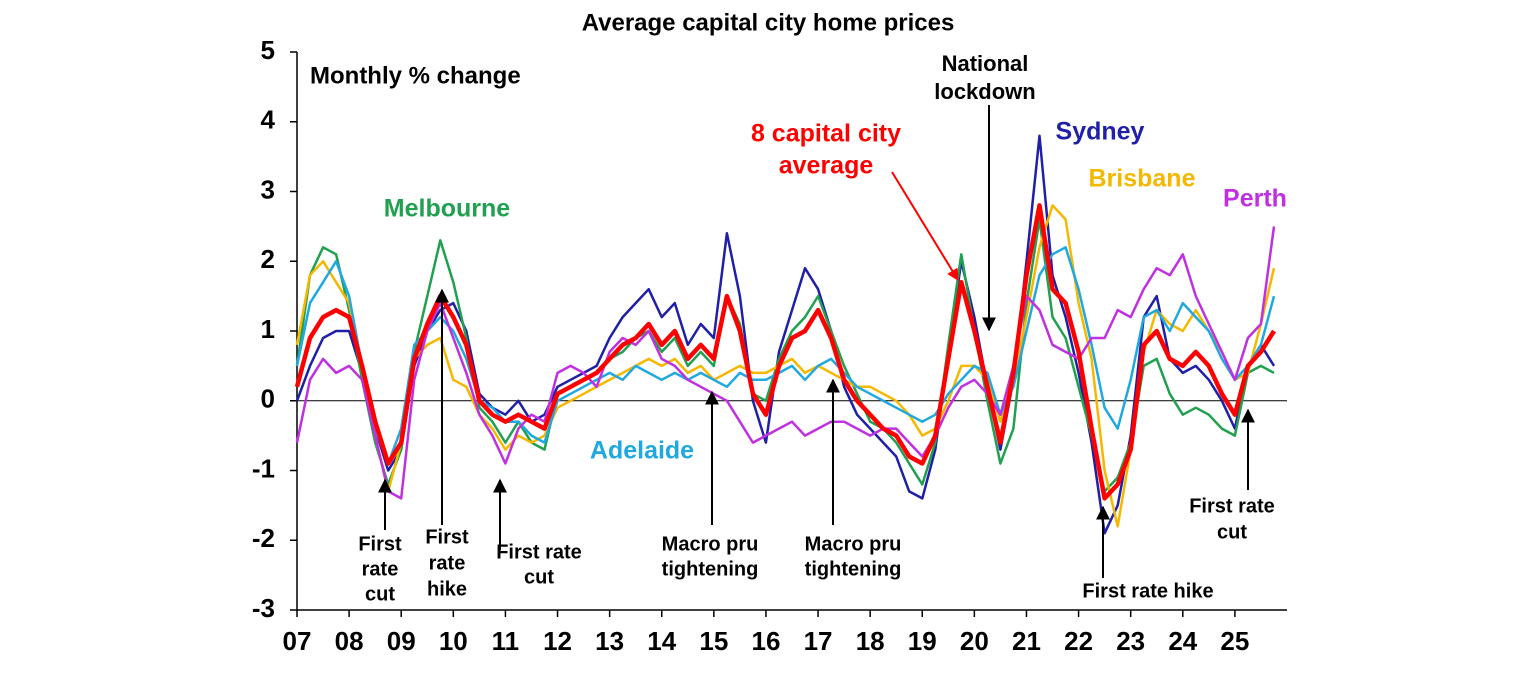 The height and width of the screenshot is (685, 1536). Describe the element at coordinates (925, 226) in the screenshot. I see `annotation-arrow` at that location.